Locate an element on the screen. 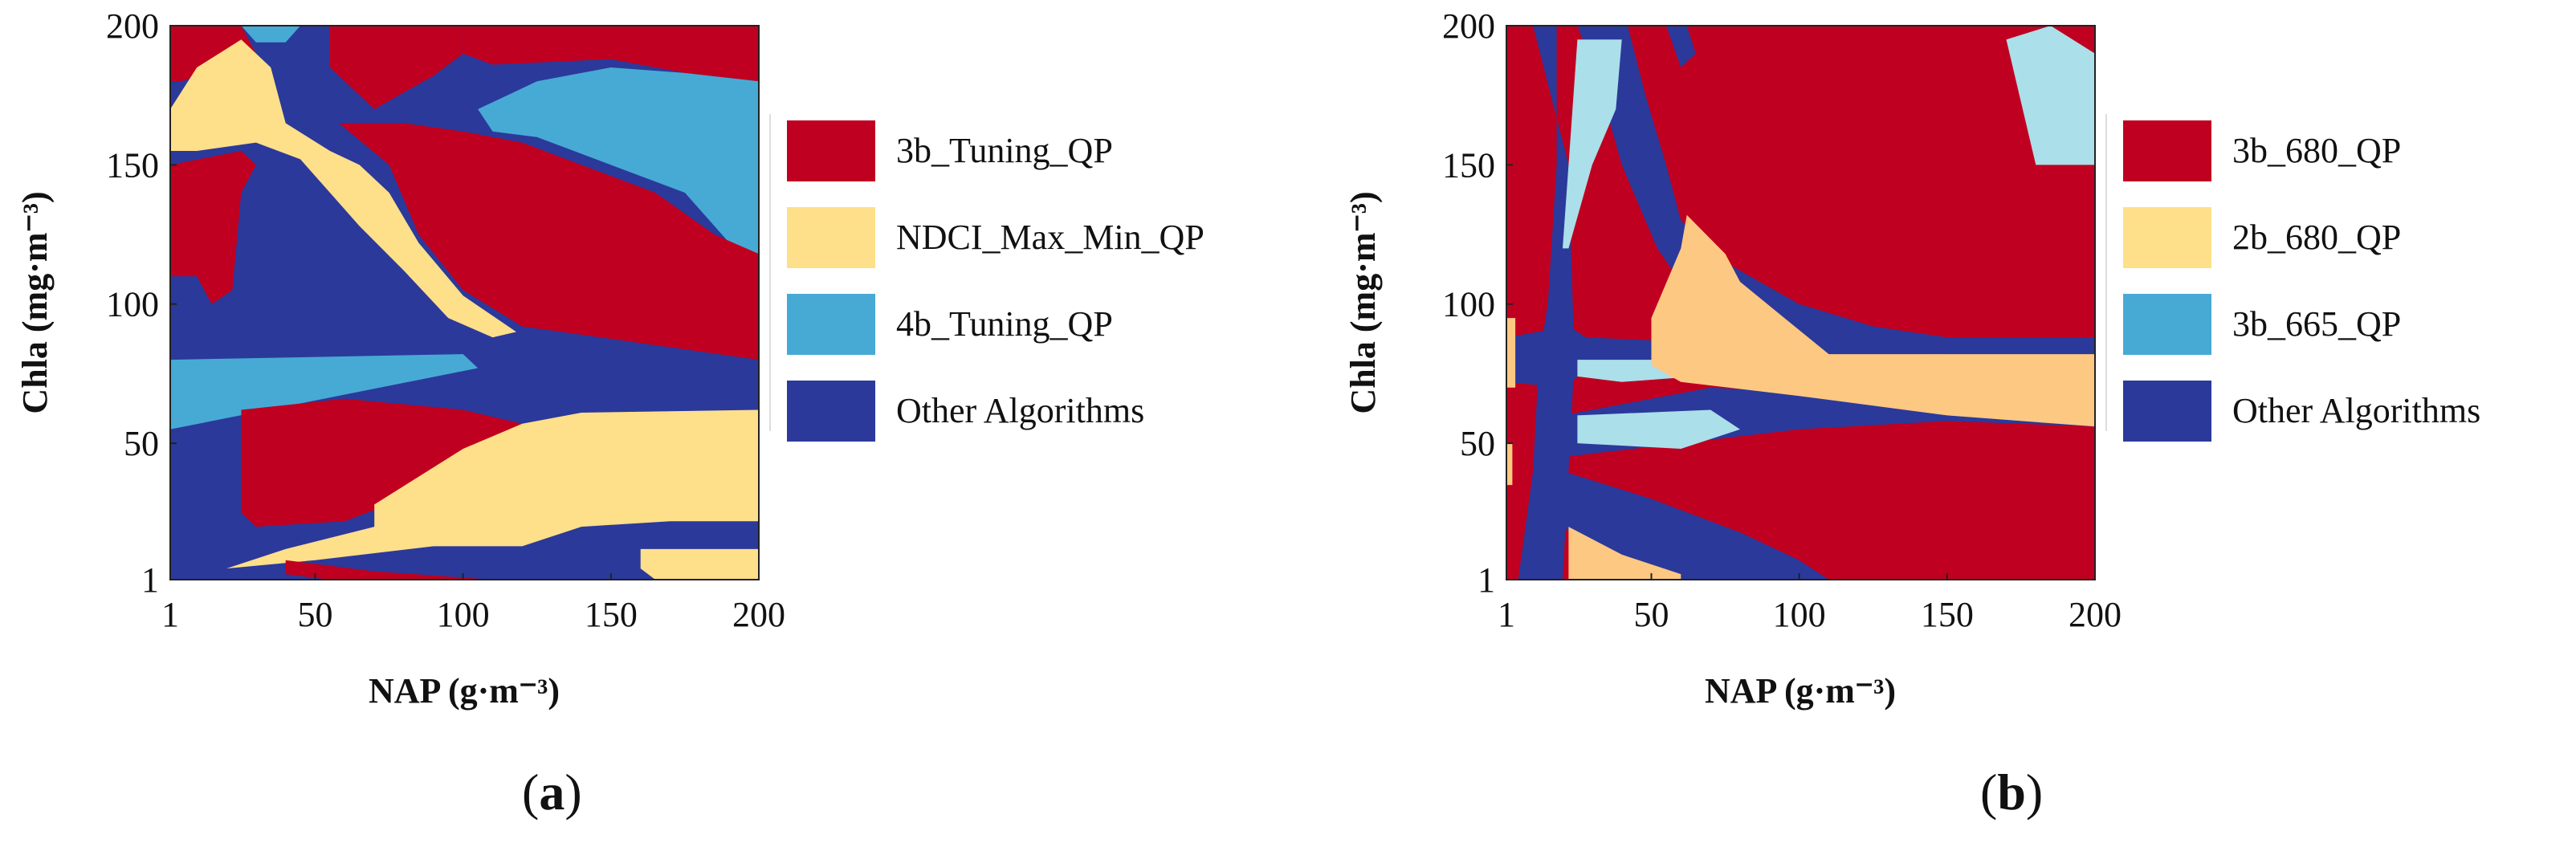  legend-label: 4b_Tuning_QP is located at coordinates (1005, 324).